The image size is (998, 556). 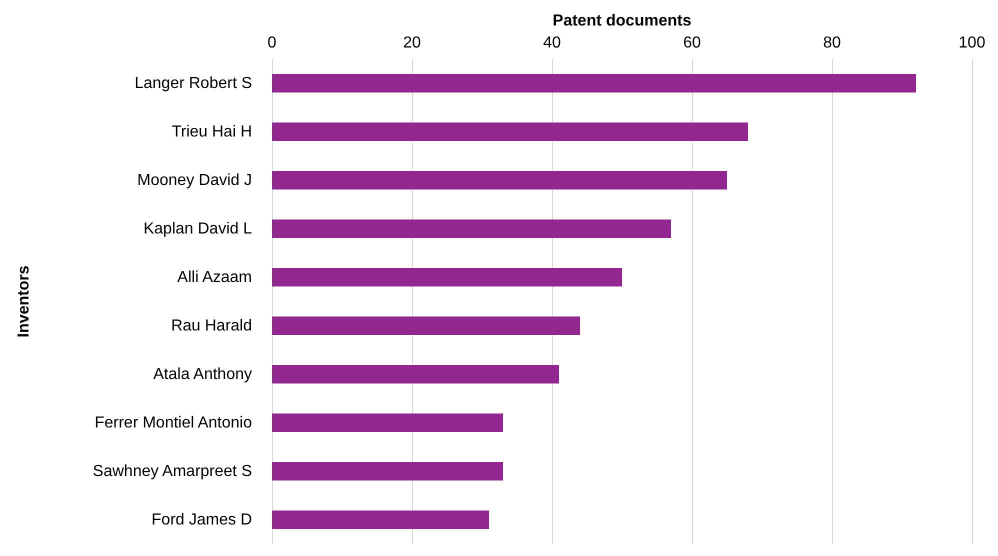 I want to click on x-tick-label: 20, so click(x=412, y=43).